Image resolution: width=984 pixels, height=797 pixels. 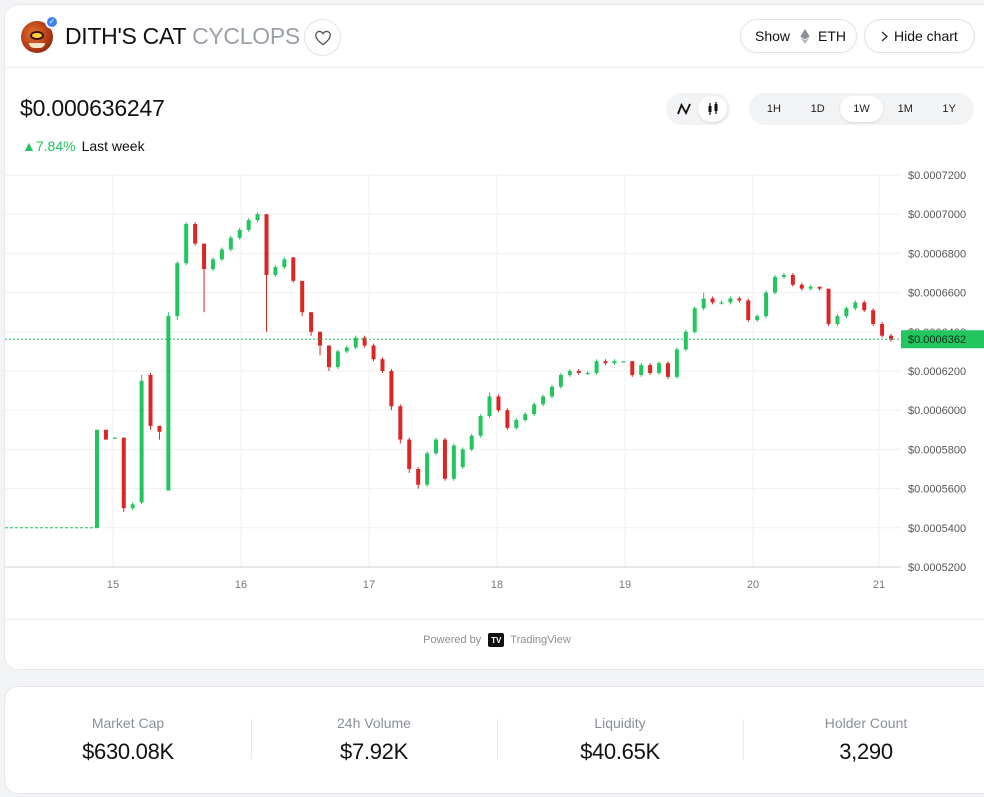 I want to click on candle-chart-button, so click(x=712, y=109).